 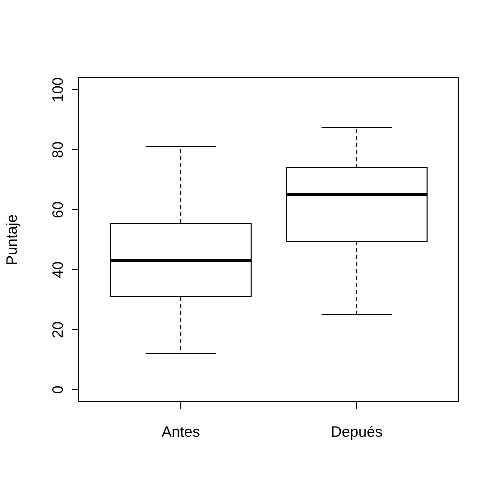 I want to click on y-tick-label: 0, so click(x=58, y=390).